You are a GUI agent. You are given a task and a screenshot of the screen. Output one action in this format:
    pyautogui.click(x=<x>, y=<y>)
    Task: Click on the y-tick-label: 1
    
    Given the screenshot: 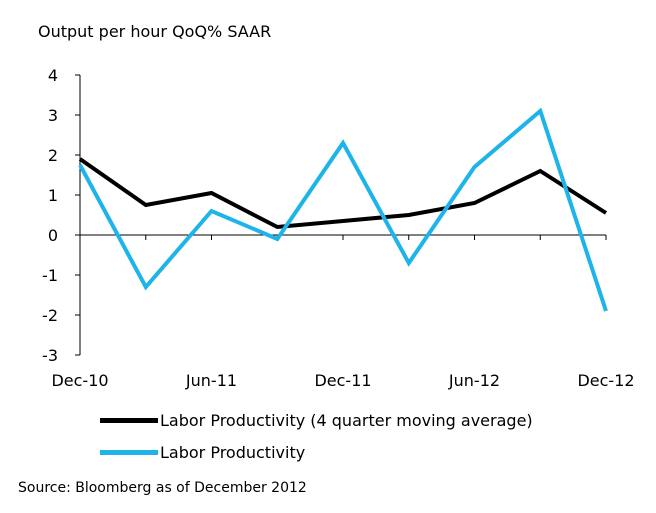 What is the action you would take?
    pyautogui.click(x=53, y=195)
    